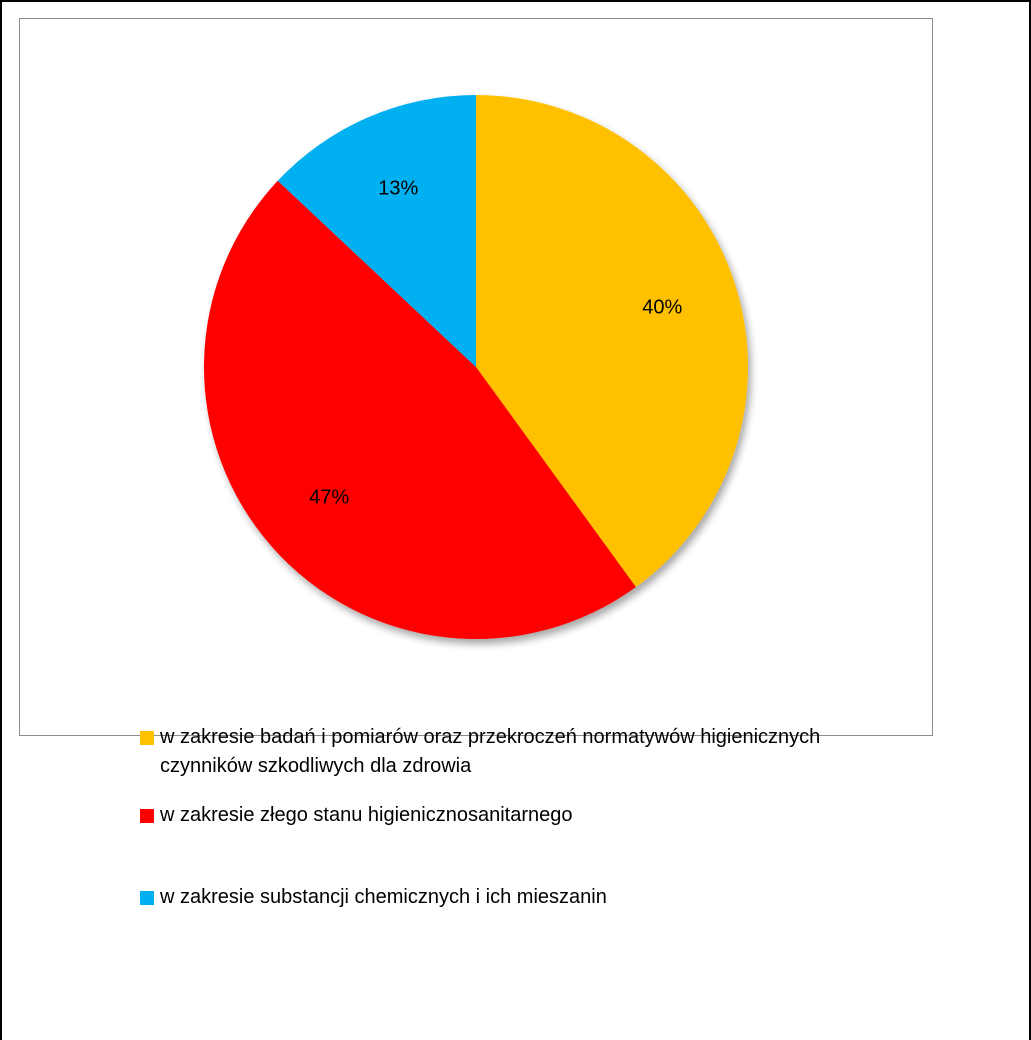 This screenshot has width=1031, height=1040. What do you see at coordinates (376, 231) in the screenshot?
I see `pie-slice-substancje` at bounding box center [376, 231].